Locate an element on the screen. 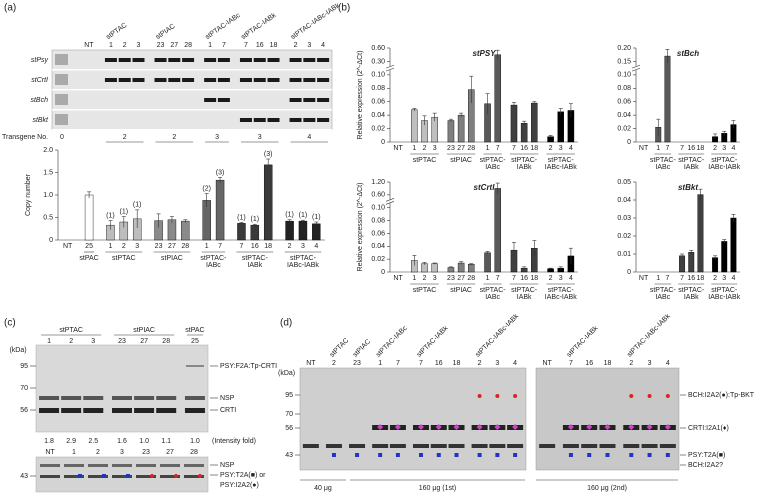  marker-label: 43 is located at coordinates (24, 476).